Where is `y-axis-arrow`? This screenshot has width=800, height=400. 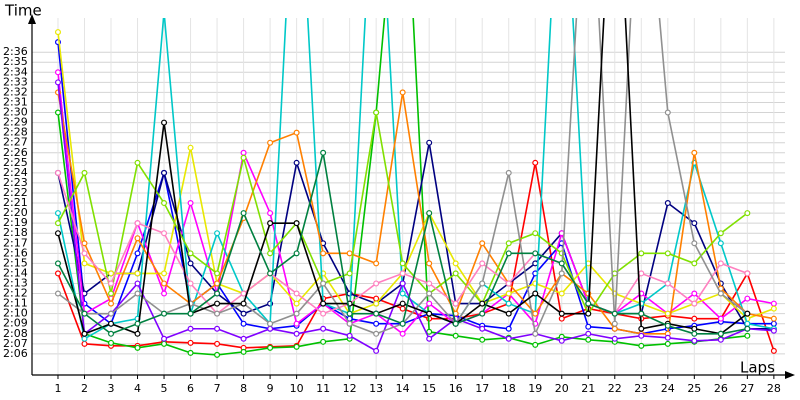 y-axis-arrow is located at coordinates (32, 19).